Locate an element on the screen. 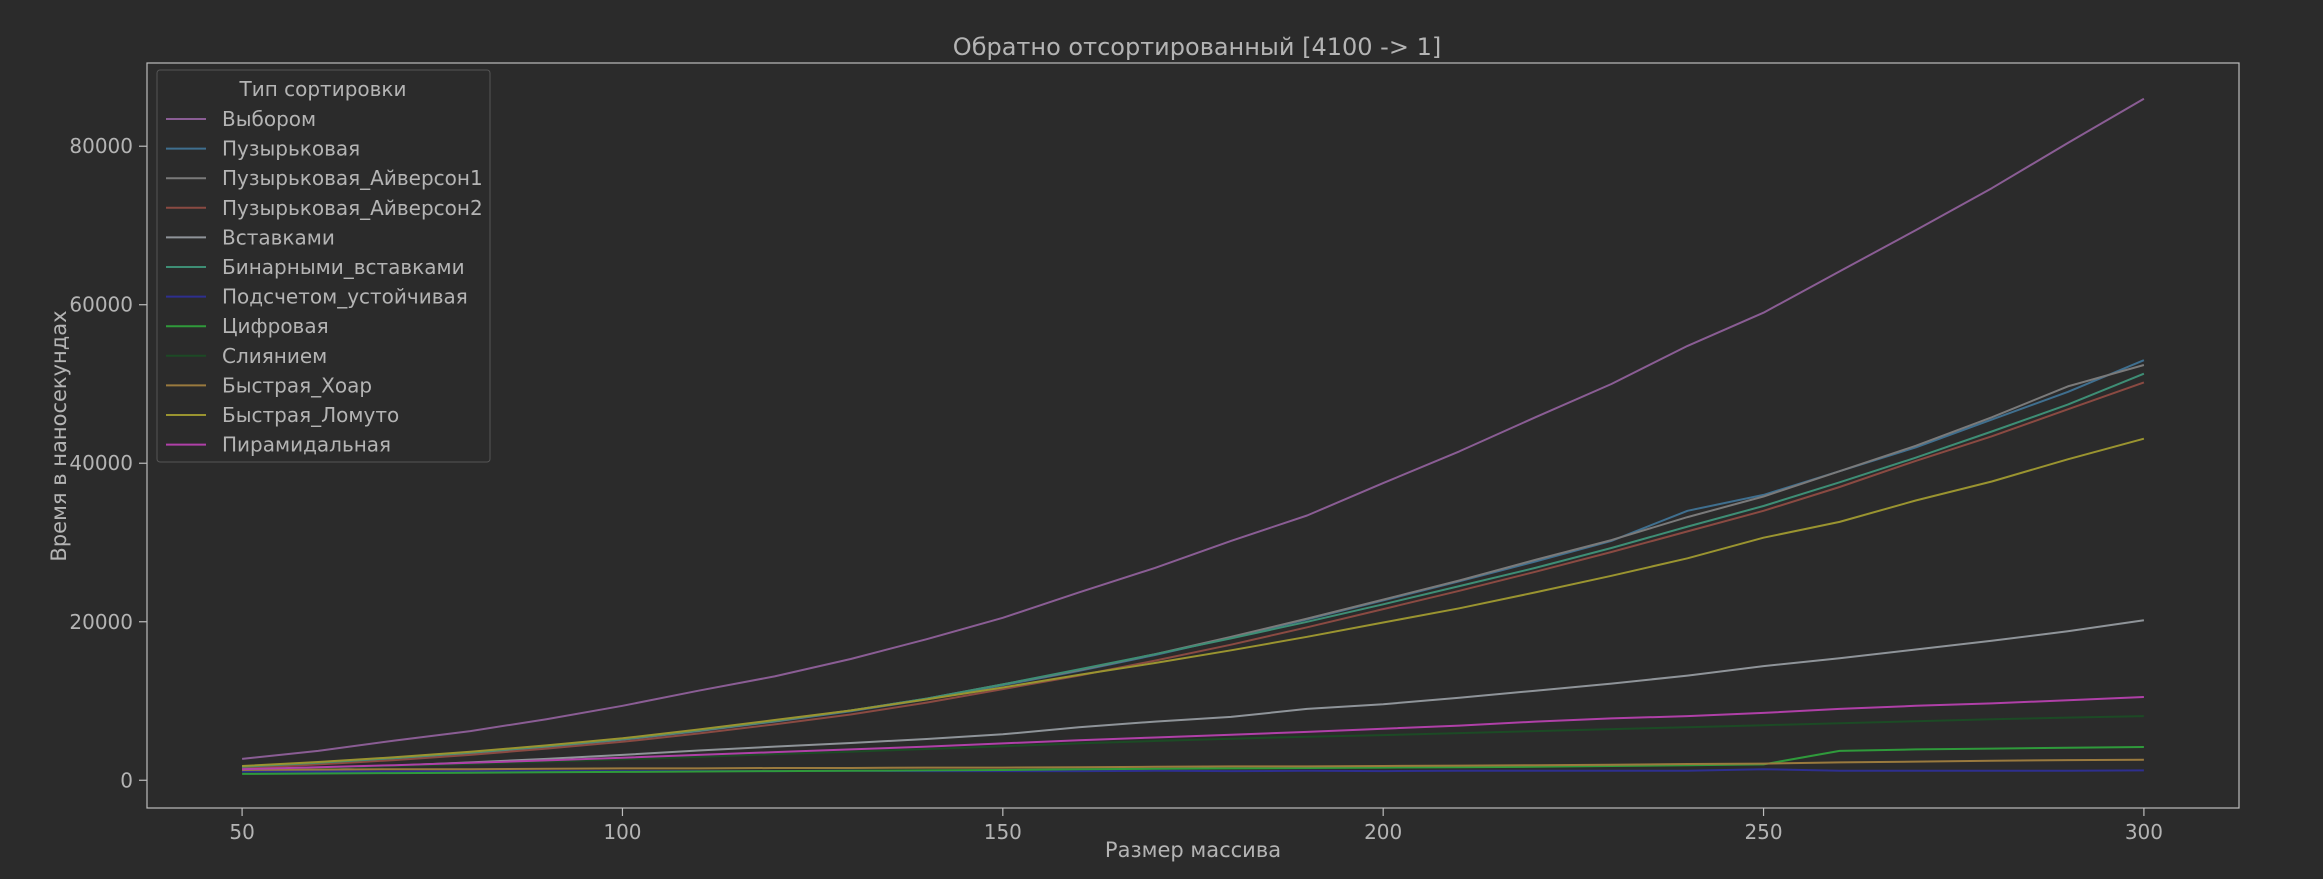  x-tick-label: 50 is located at coordinates (241, 832).